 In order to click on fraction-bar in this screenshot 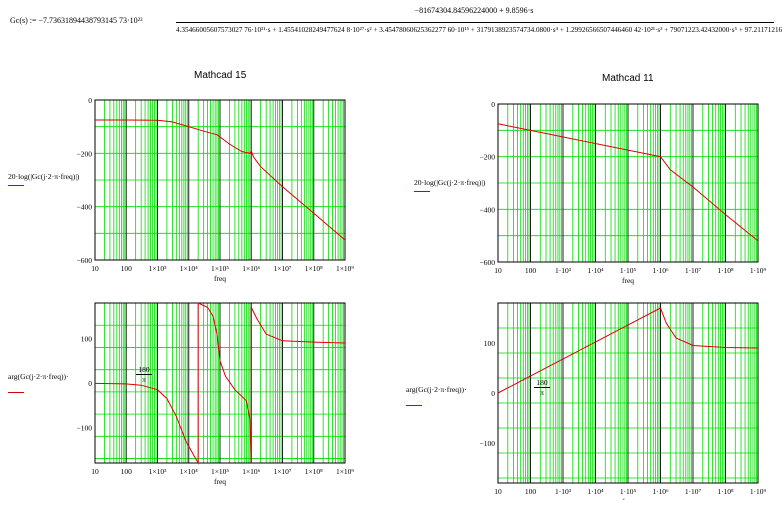, I will do `click(475, 22)`.